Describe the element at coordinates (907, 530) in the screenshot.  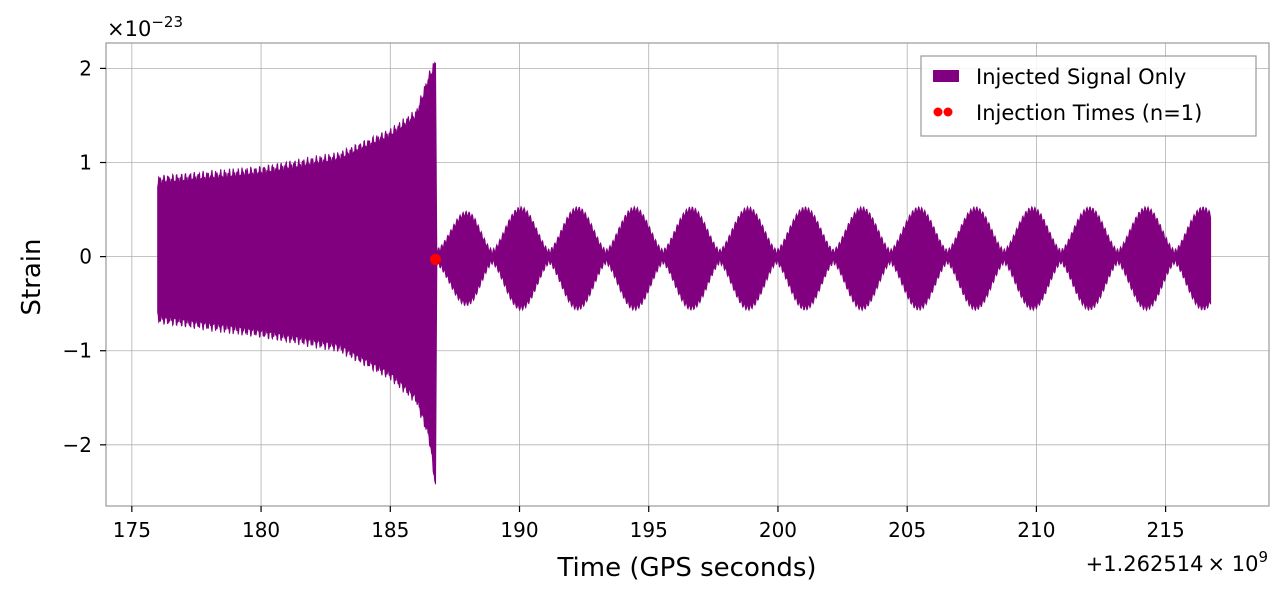
I see `x-tick-label: 205` at that location.